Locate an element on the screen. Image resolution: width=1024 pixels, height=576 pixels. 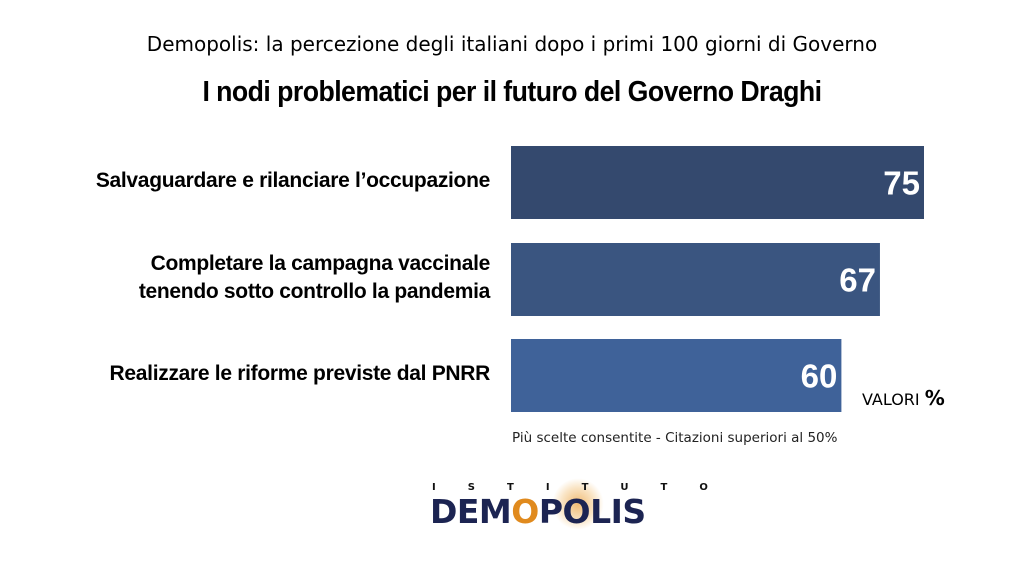
units-percent-symbol: % is located at coordinates (934, 398).